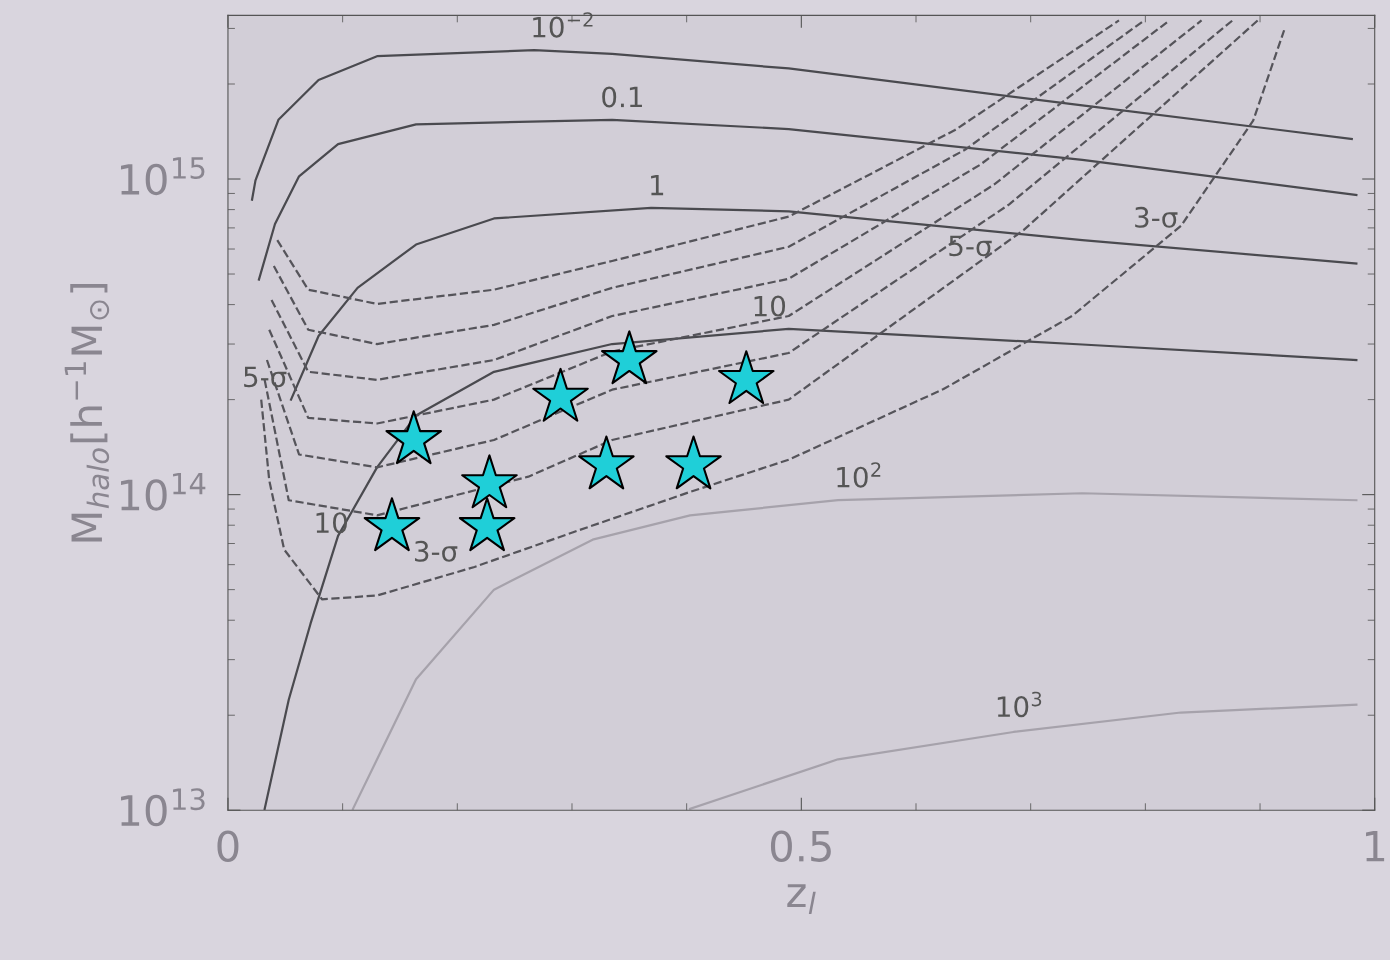 The width and height of the screenshot is (1390, 960). What do you see at coordinates (1375, 846) in the screenshot?
I see `x-tick-label: 1` at bounding box center [1375, 846].